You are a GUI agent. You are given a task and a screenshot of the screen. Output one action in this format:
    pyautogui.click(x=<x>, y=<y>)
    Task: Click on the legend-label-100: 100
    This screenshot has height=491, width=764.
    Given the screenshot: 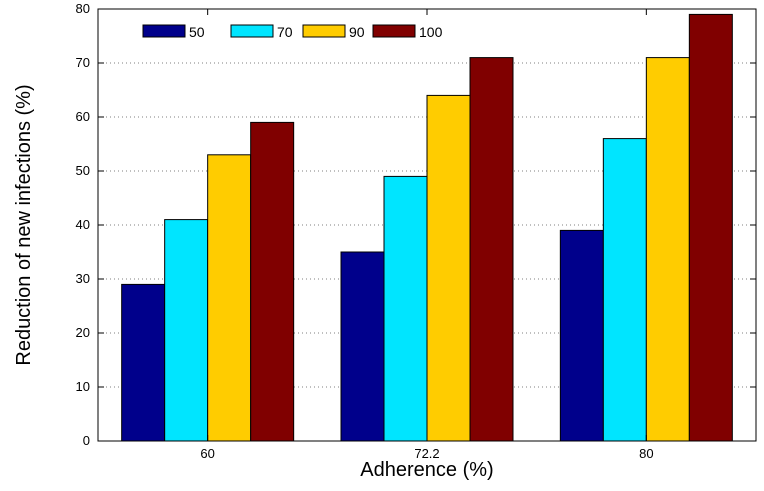 What is the action you would take?
    pyautogui.click(x=431, y=32)
    